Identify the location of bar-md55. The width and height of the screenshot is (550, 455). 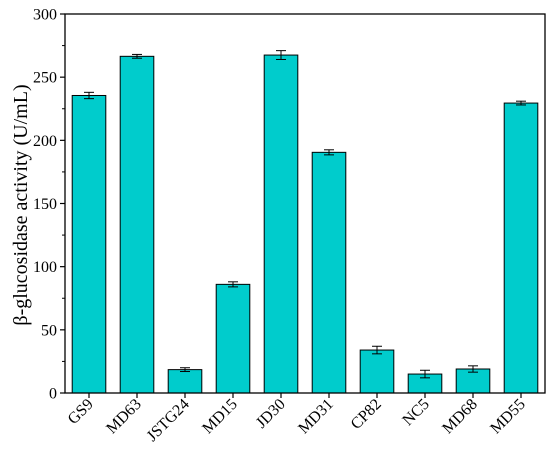
(521, 248).